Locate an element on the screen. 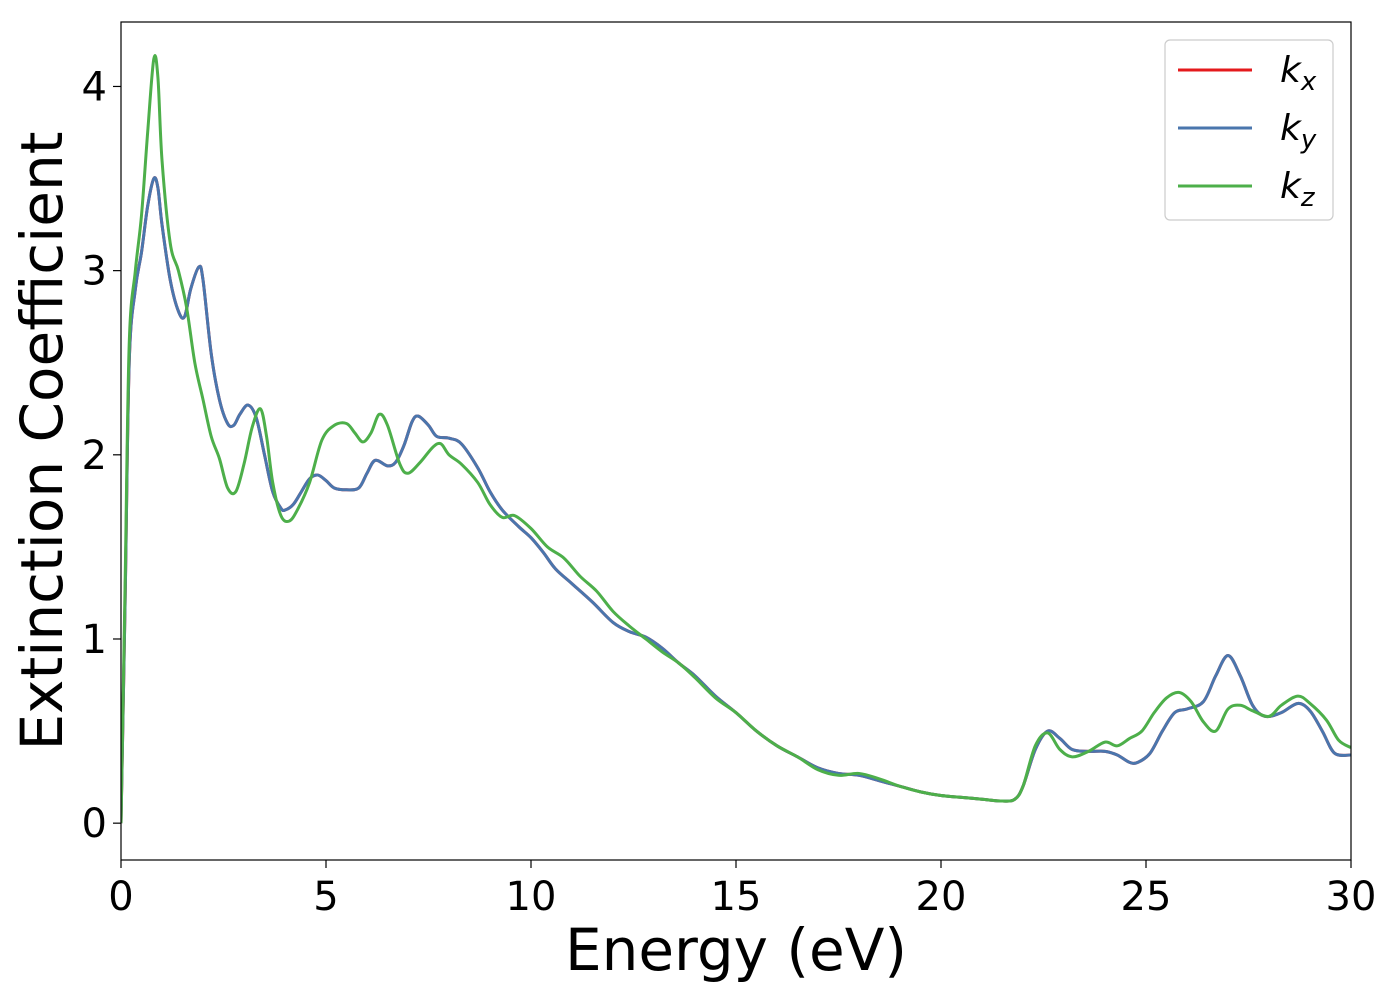 This screenshot has height=1000, width=1400. y-tick-label: 0 is located at coordinates (94, 824).